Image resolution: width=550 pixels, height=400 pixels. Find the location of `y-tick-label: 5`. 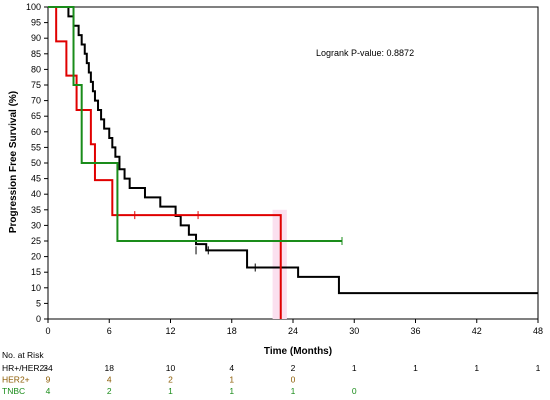

y-tick-label: 5 is located at coordinates (38, 303).